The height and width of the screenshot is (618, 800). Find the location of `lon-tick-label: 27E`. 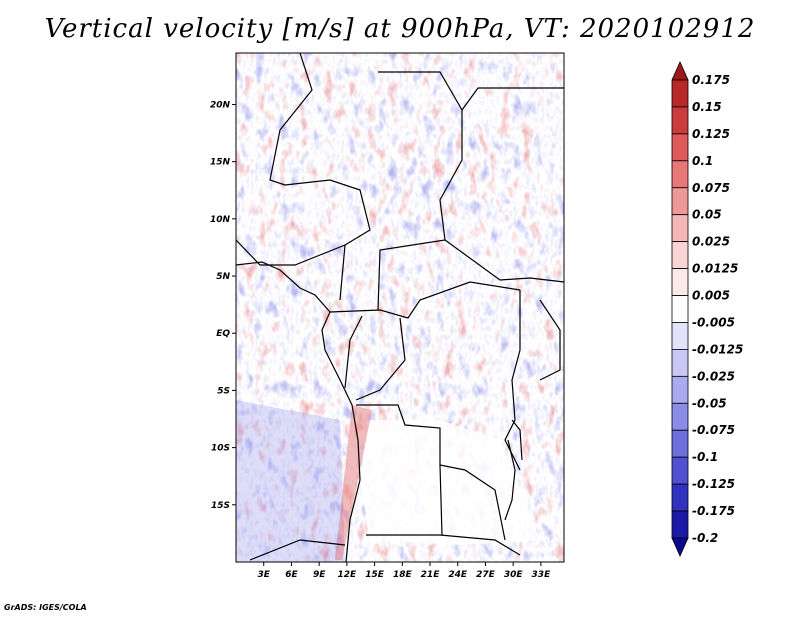

lon-tick-label: 27E is located at coordinates (486, 575).